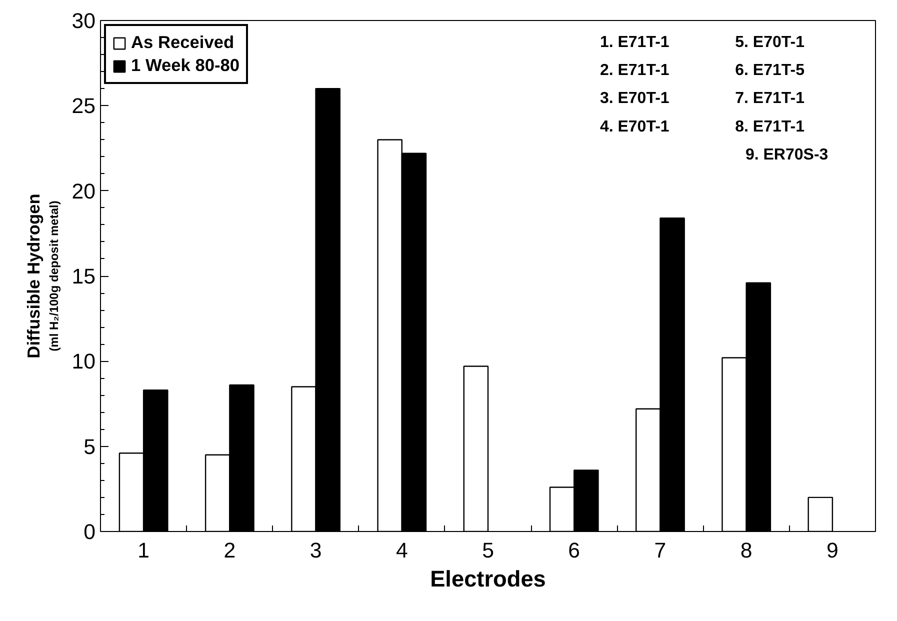 This screenshot has height=621, width=897. Describe the element at coordinates (84, 21) in the screenshot. I see `y-tick-label: 30` at that location.